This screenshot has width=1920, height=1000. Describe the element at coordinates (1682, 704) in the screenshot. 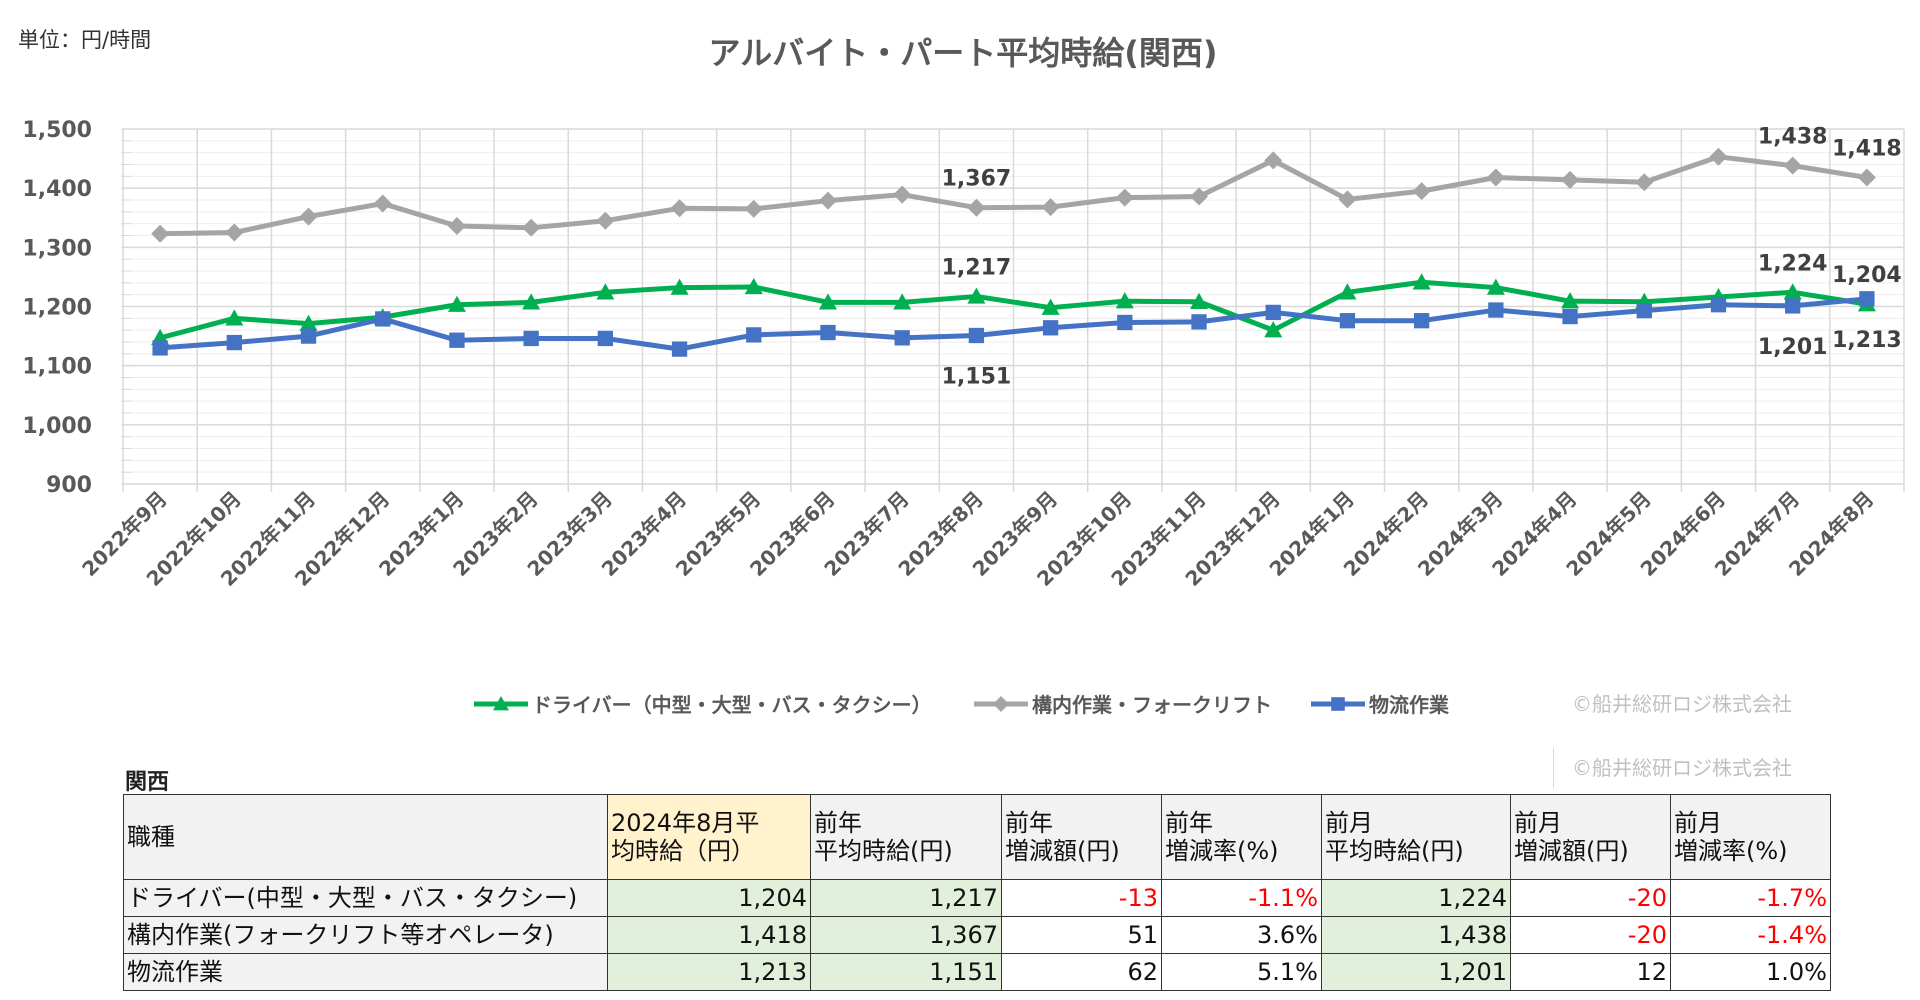

I see `copyright-text: ©船井総研ロジ株式会社` at that location.